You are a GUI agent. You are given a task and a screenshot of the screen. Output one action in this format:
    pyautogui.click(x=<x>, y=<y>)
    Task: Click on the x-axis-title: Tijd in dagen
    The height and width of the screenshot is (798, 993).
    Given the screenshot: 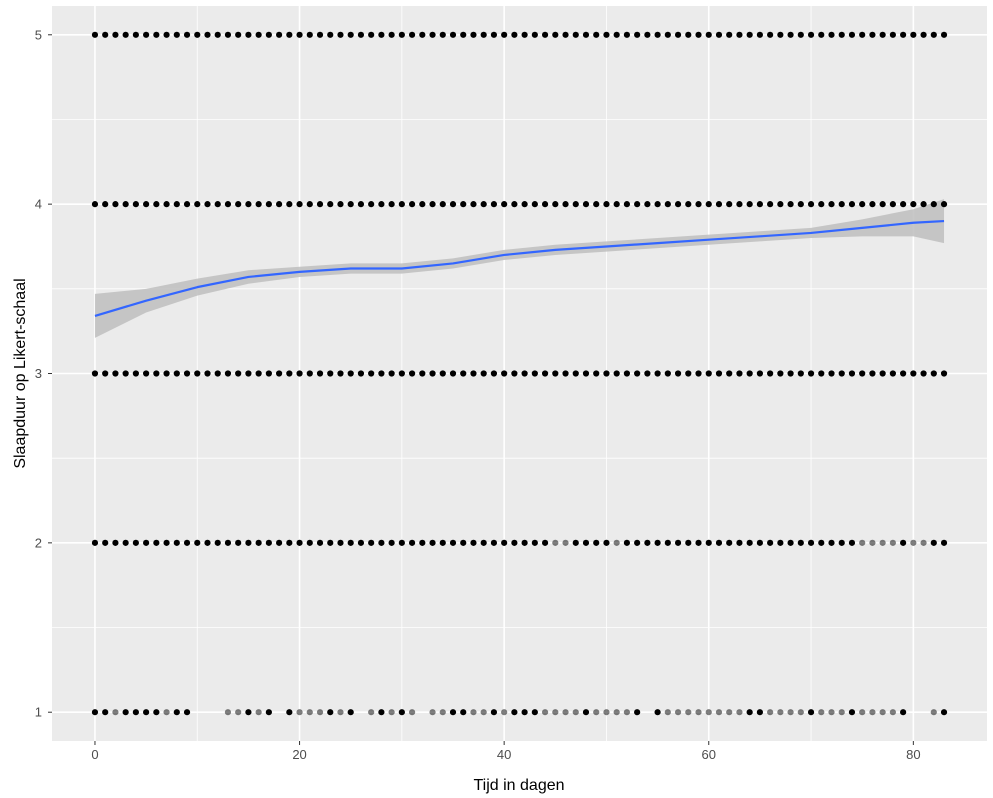 What is the action you would take?
    pyautogui.click(x=518, y=785)
    